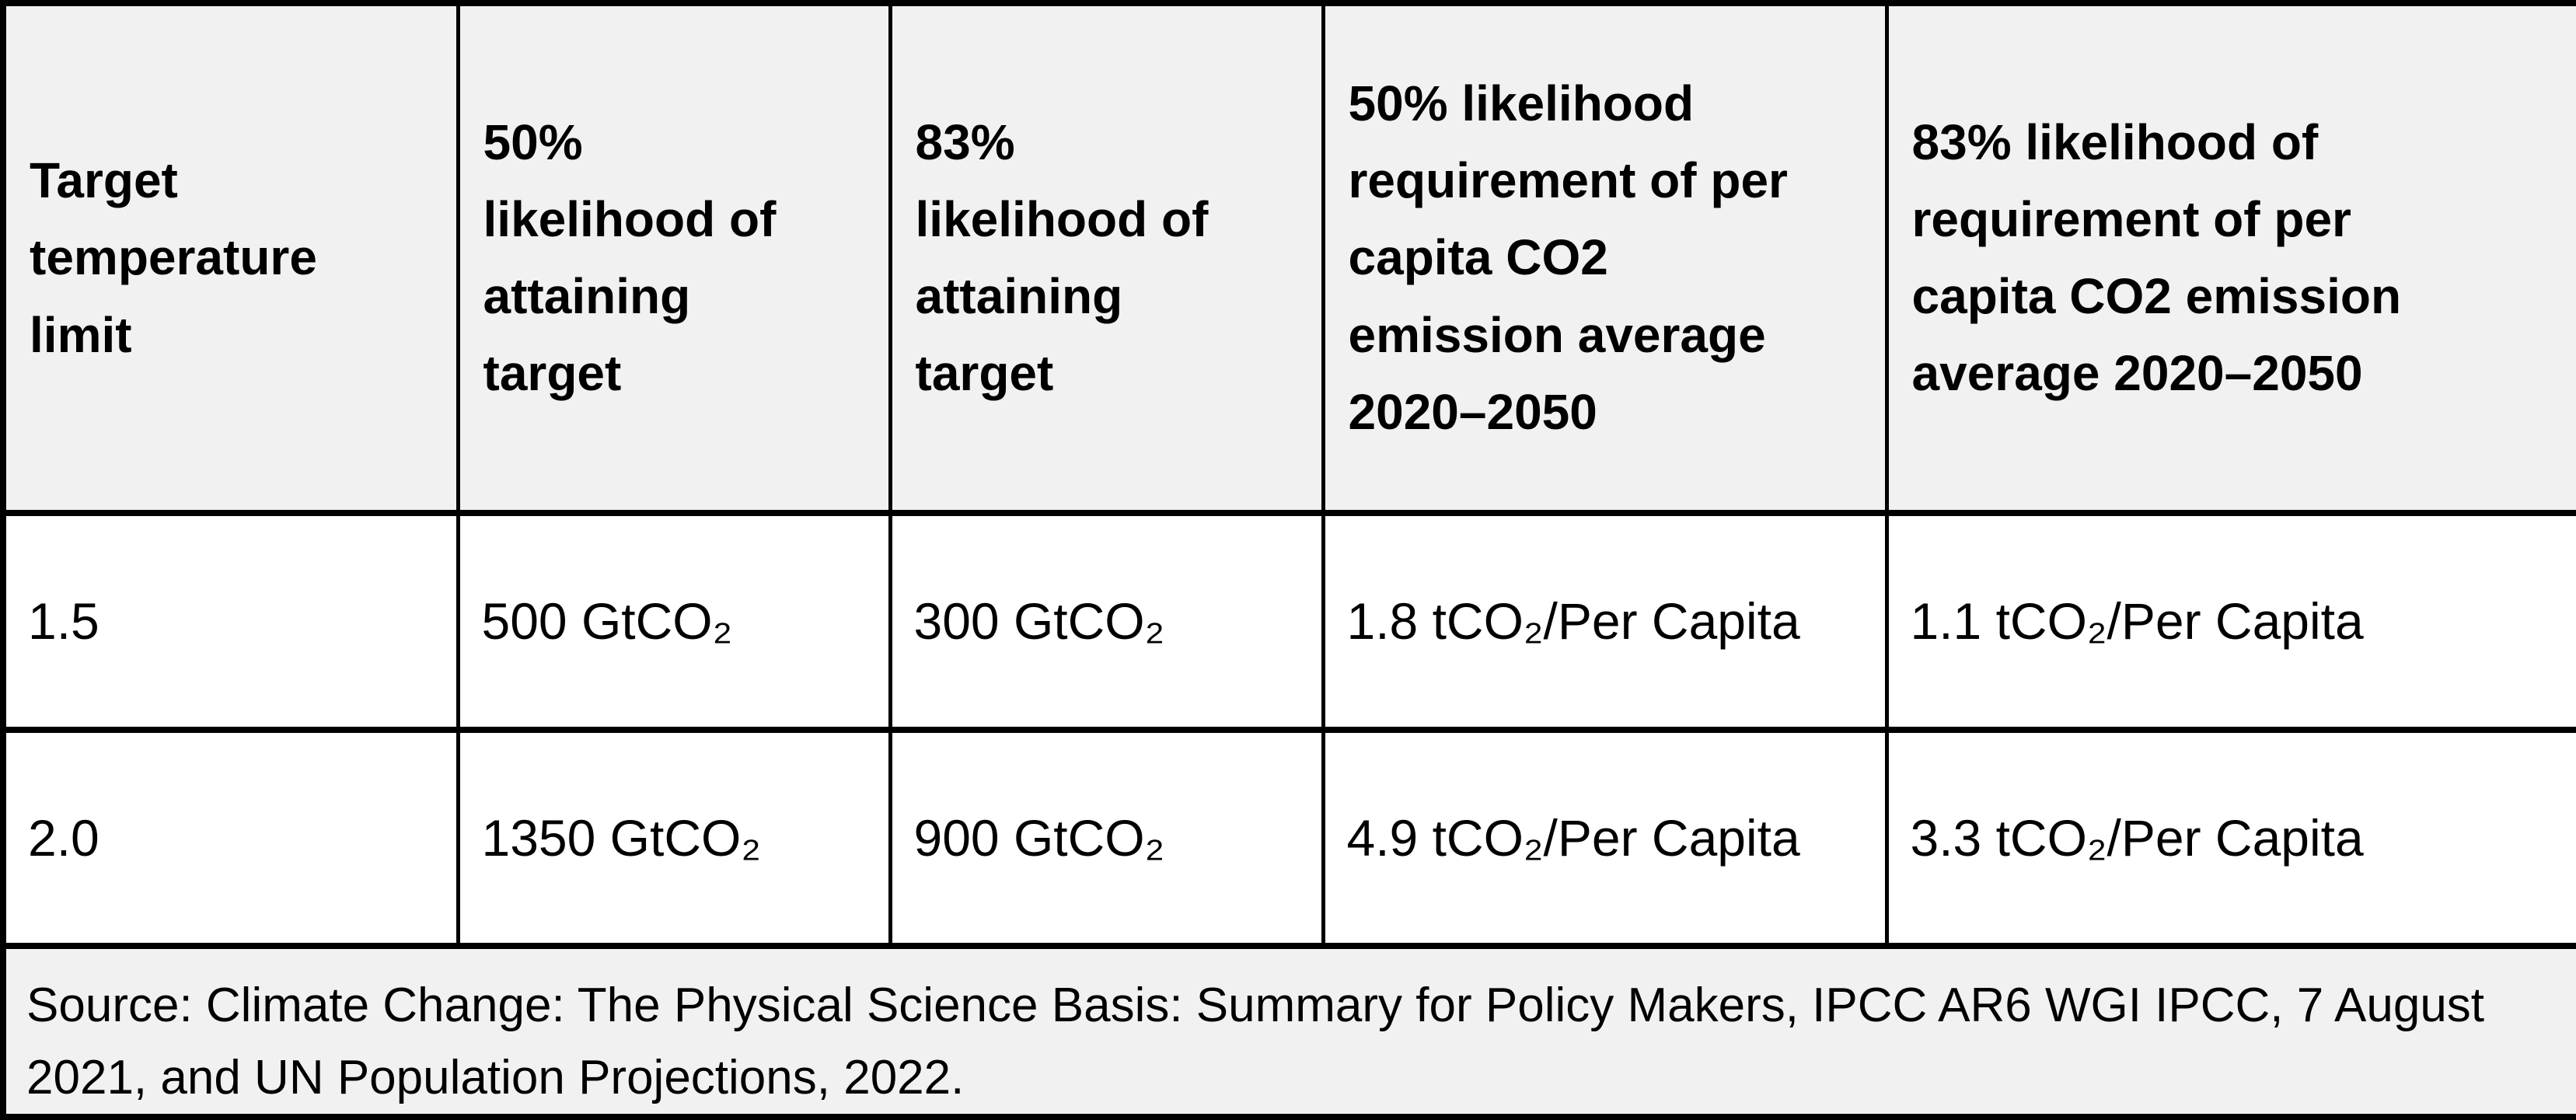  What do you see at coordinates (1106, 258) in the screenshot?
I see `header-cell-83pct-likelihood-attaining: 83% likelihood of attaining target` at bounding box center [1106, 258].